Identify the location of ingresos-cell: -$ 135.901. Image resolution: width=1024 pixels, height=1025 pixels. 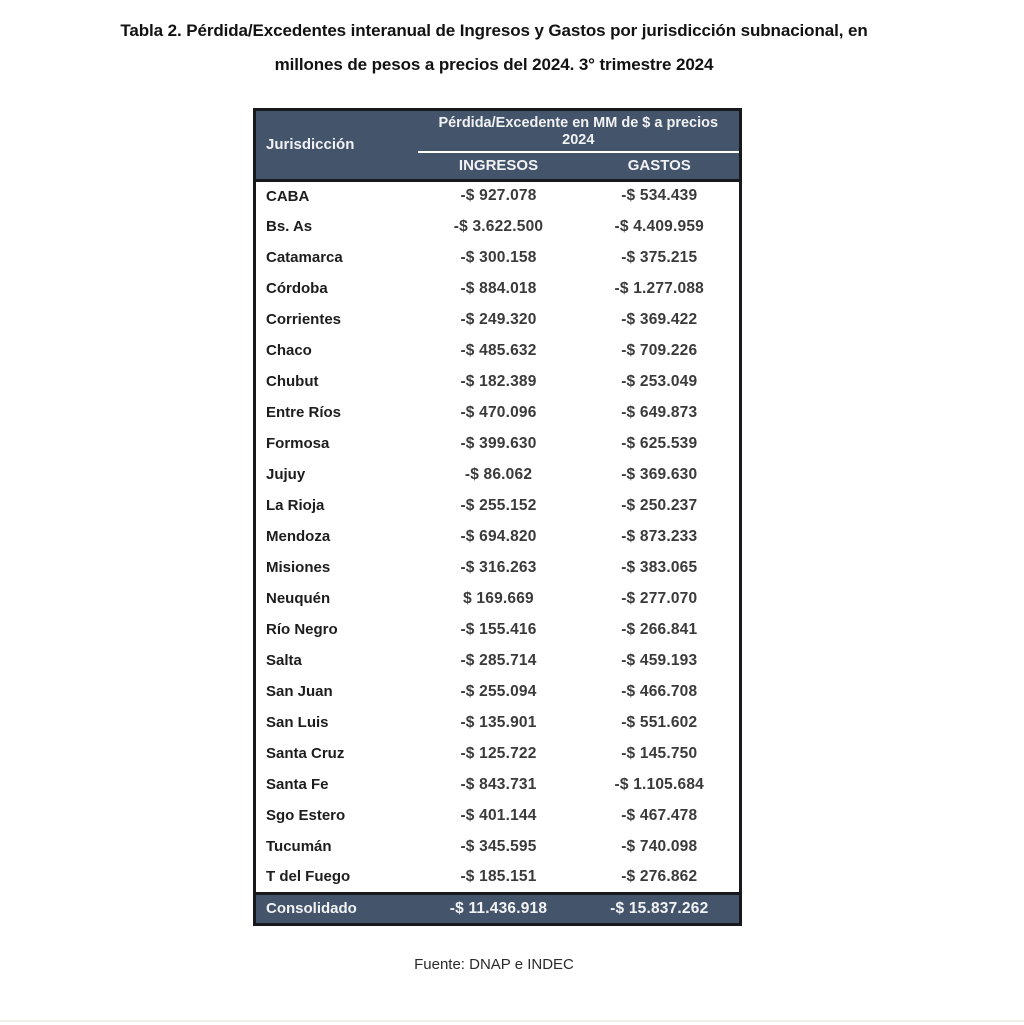
(498, 722).